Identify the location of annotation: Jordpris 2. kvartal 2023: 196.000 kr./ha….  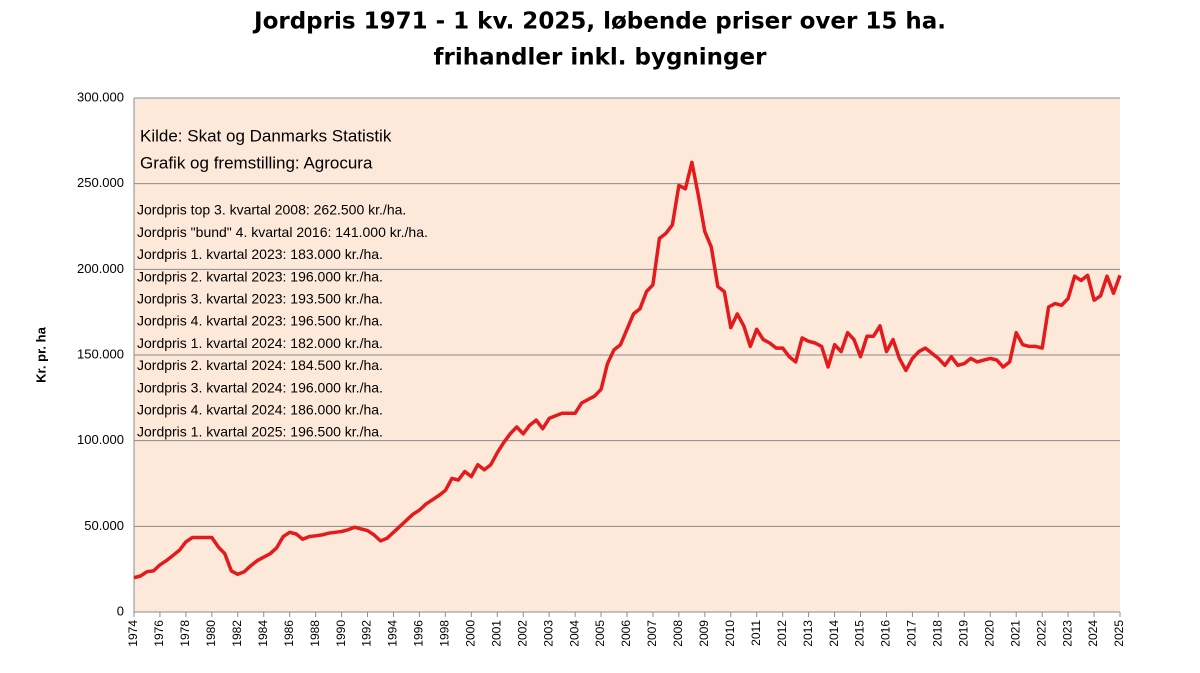
(260, 276).